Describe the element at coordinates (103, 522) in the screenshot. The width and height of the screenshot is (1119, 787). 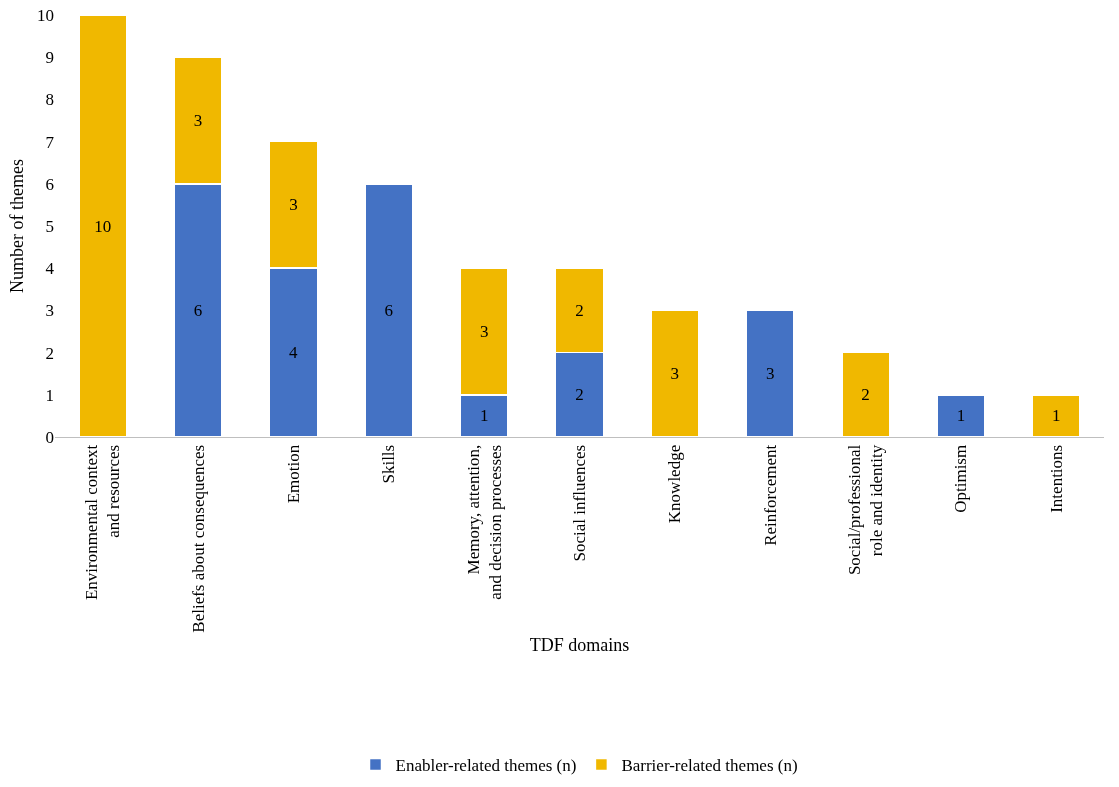
I see `x-tick-label: Environmental context and resources` at that location.